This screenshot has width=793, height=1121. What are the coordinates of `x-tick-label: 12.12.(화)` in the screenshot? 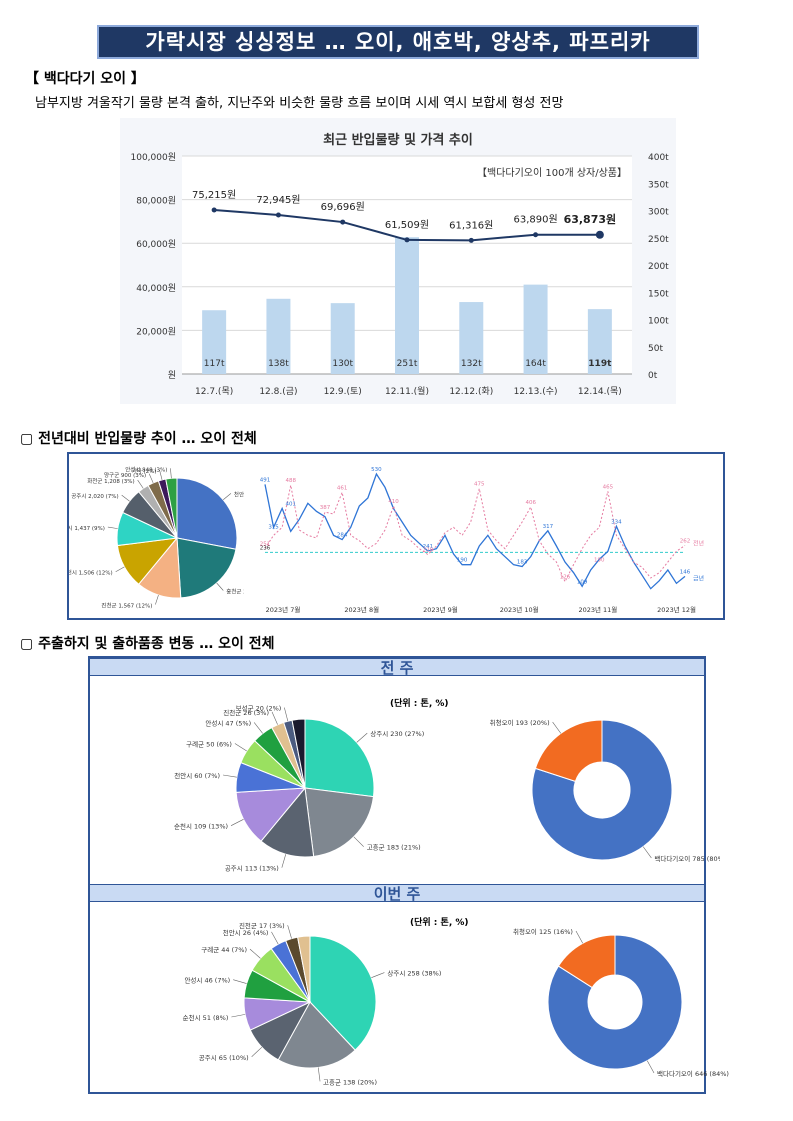 It's located at (471, 391).